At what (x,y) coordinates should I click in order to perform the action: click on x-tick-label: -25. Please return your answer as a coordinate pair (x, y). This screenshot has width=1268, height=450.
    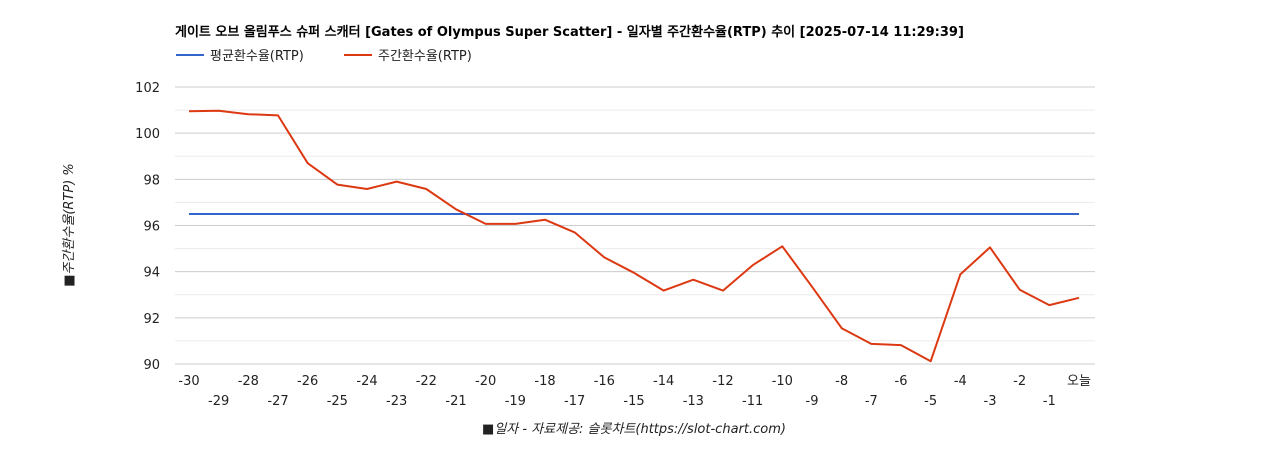
    Looking at the image, I should click on (337, 401).